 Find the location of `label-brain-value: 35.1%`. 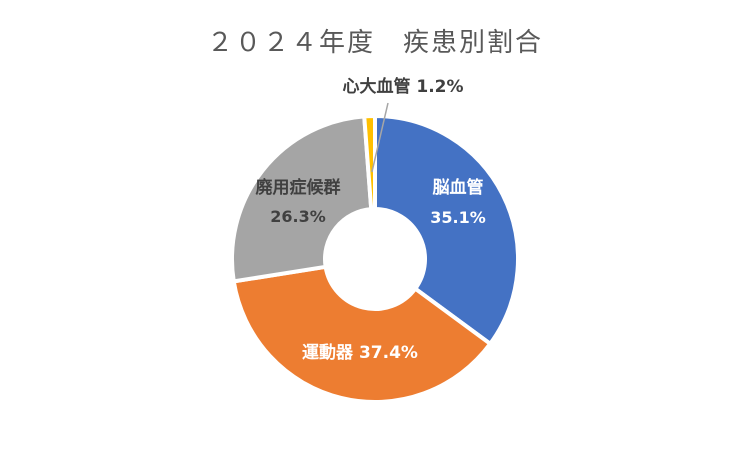

label-brain-value: 35.1% is located at coordinates (458, 217).